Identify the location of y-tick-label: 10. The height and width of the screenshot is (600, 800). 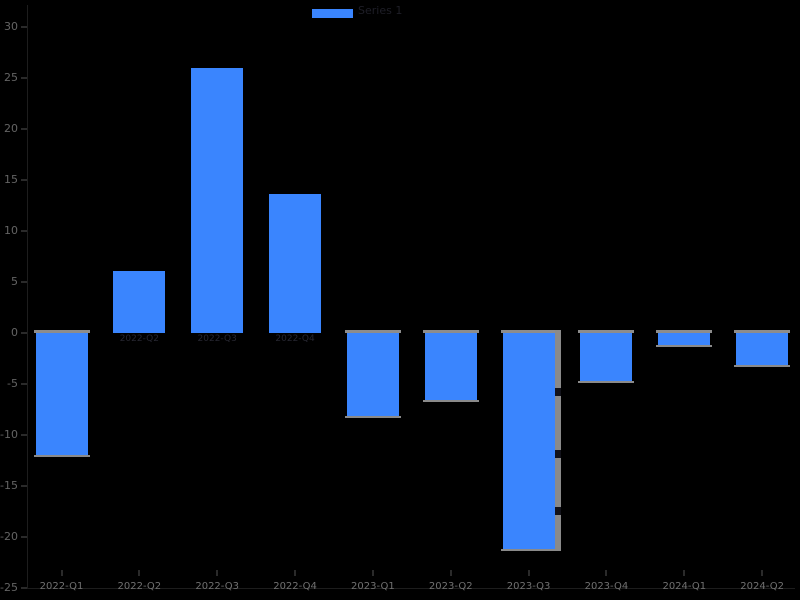
(11, 230).